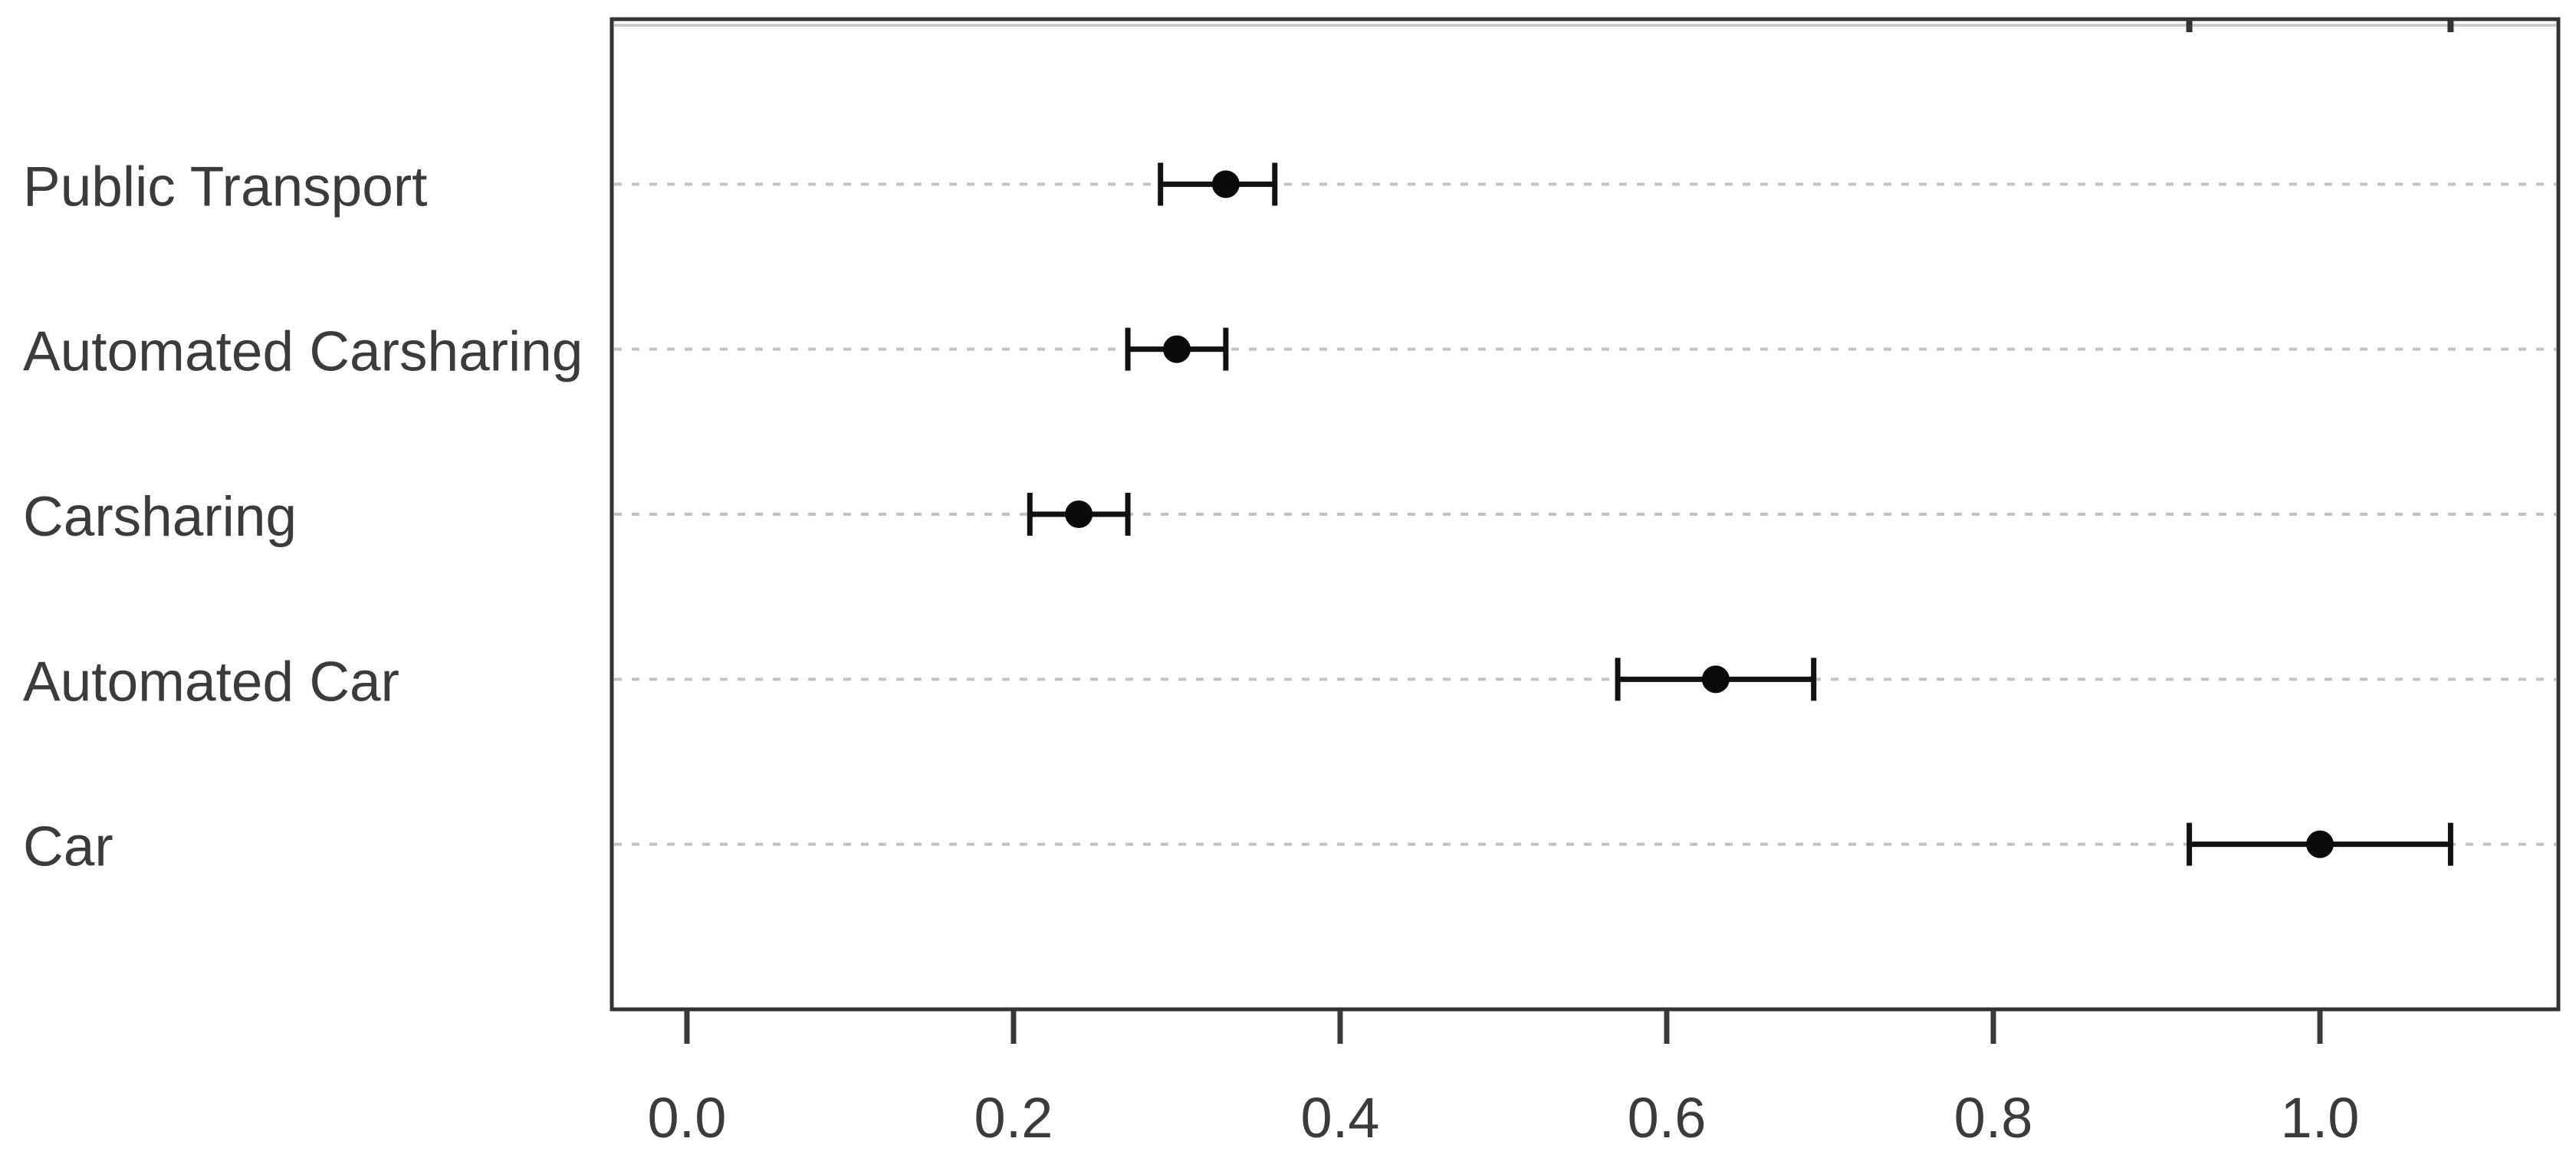  What do you see at coordinates (211, 682) in the screenshot?
I see `category-label: Automated Car` at bounding box center [211, 682].